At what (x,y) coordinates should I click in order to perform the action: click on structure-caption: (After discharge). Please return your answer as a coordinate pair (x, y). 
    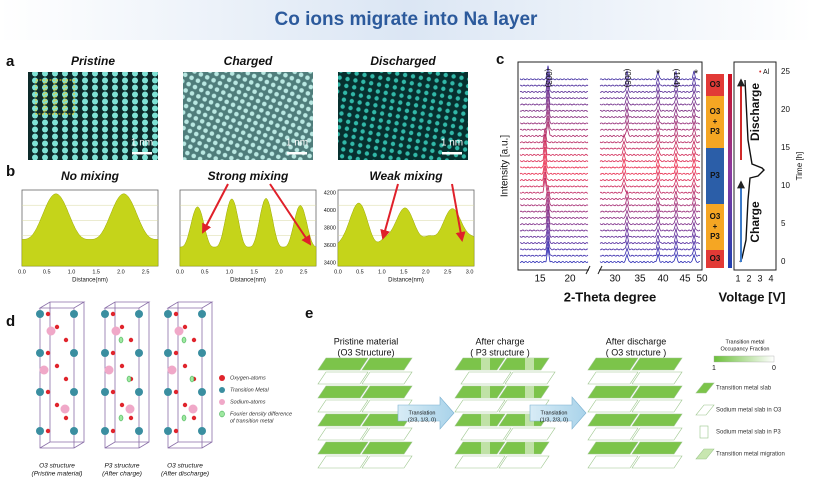
    Looking at the image, I should click on (185, 474).